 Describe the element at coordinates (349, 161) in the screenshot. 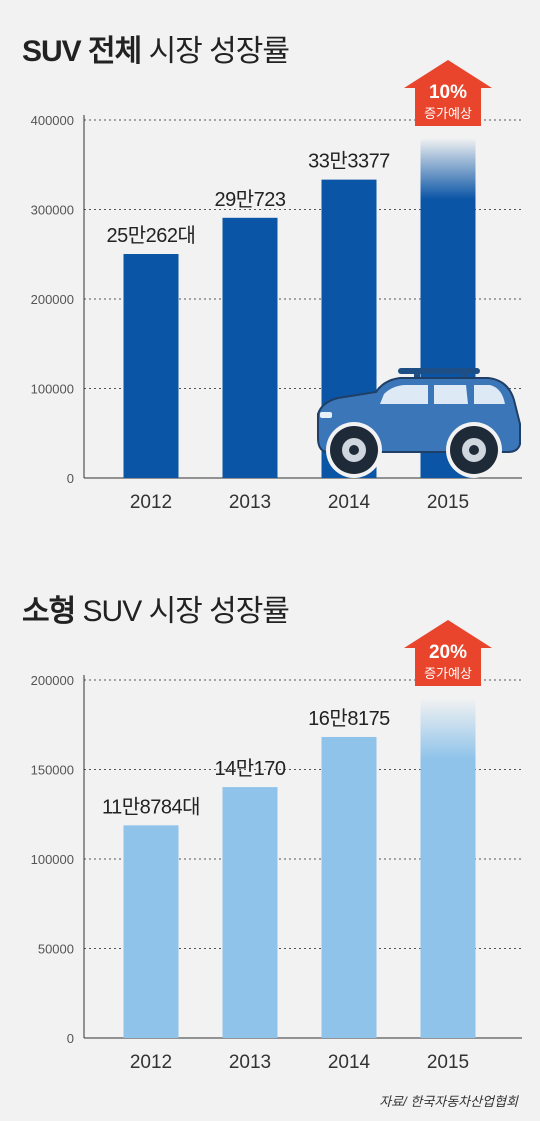

I see `data-label: 33만3377` at that location.